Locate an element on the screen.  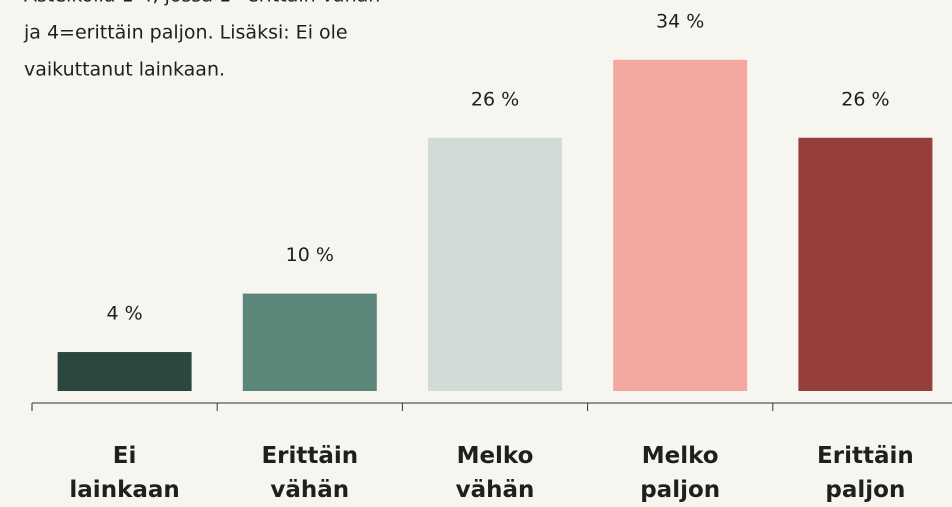
value-label: 34 % is located at coordinates (680, 21).